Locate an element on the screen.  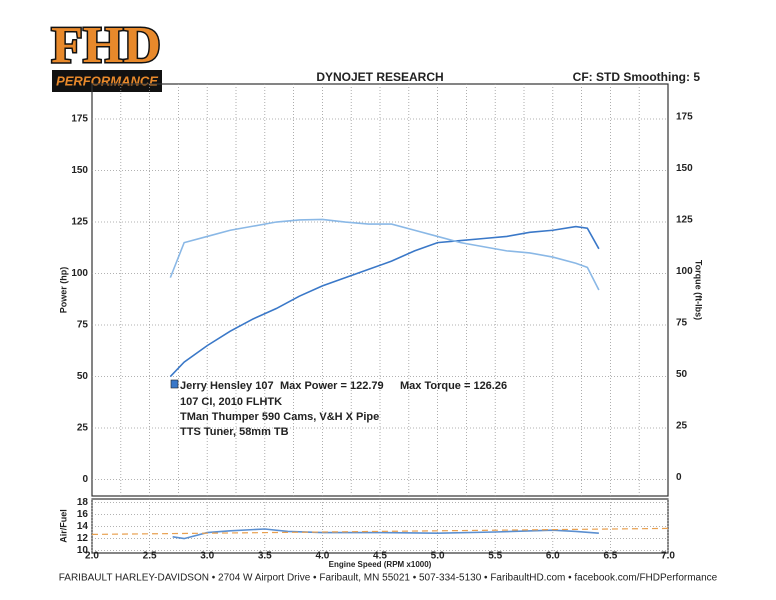
annotation: TTS Tuner, 58mm TB is located at coordinates (234, 432).